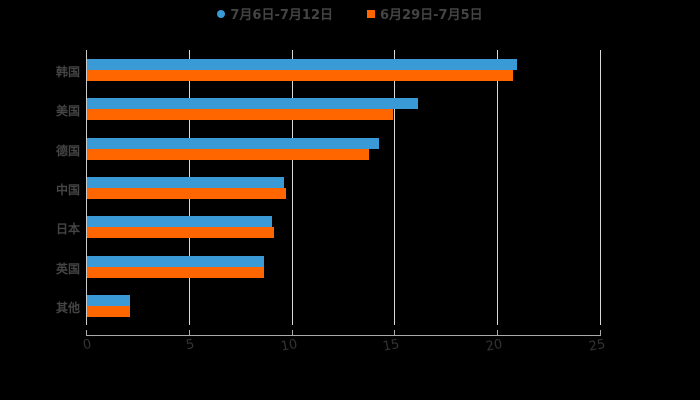 Image resolution: width=700 pixels, height=400 pixels. I want to click on x-axis-tick-label: 20, so click(494, 346).